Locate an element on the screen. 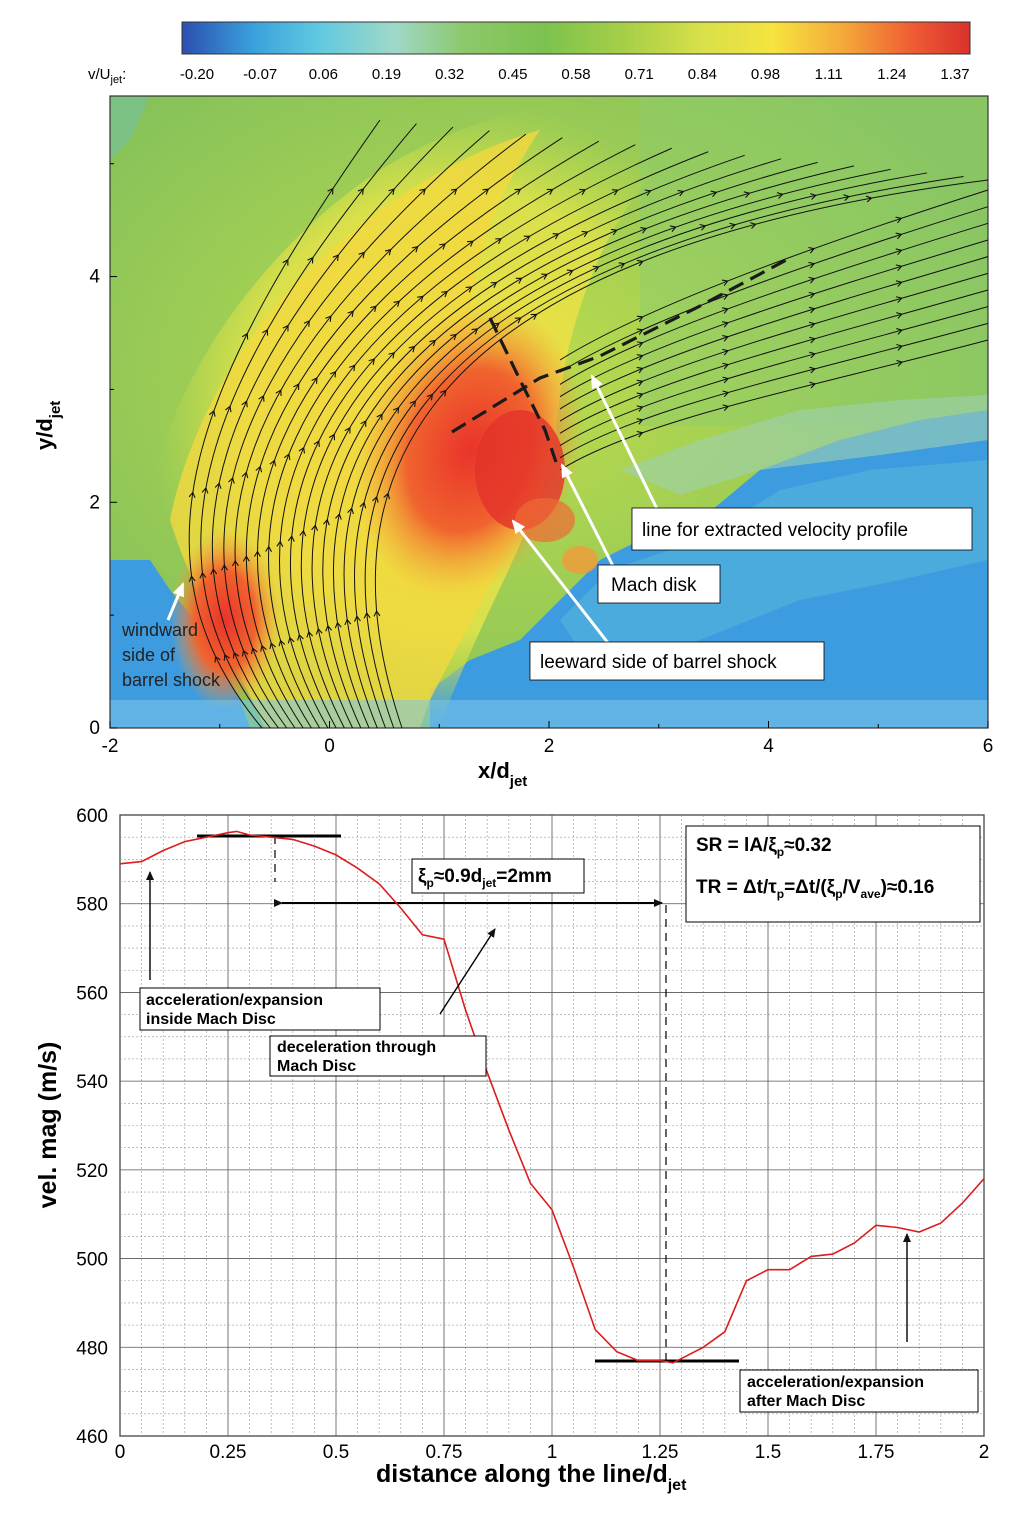 This screenshot has width=1024, height=1521. annot-leeward: leeward side of barrel shock is located at coordinates (658, 662).